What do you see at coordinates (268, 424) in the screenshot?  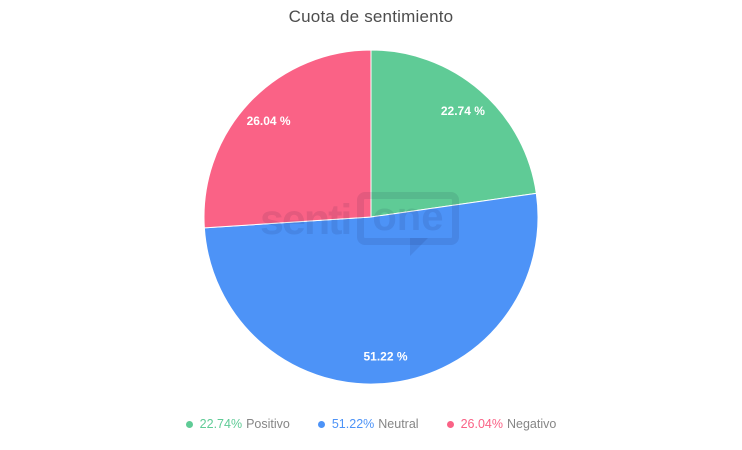 I see `legend-name-positivo: Positivo` at bounding box center [268, 424].